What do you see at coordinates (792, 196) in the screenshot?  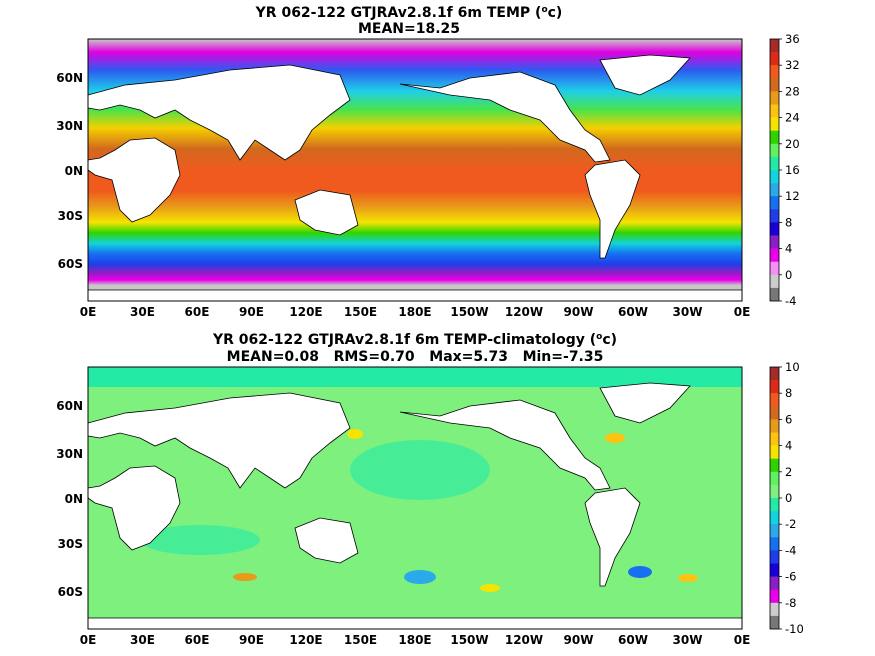 I see `colorbar-tick-label: 12` at bounding box center [792, 196].